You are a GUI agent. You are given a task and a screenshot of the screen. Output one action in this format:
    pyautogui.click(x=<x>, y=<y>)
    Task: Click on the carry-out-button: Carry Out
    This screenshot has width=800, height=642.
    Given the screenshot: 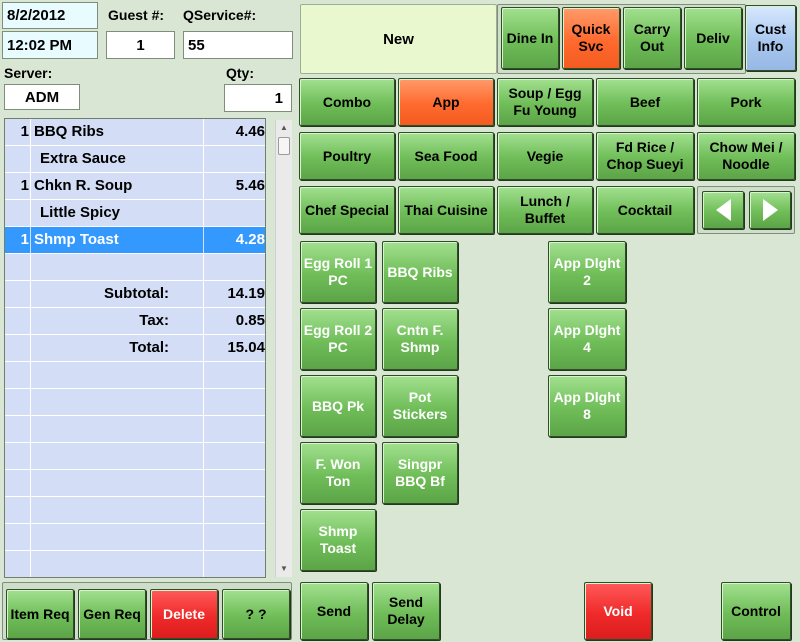 What is the action you would take?
    pyautogui.click(x=652, y=38)
    